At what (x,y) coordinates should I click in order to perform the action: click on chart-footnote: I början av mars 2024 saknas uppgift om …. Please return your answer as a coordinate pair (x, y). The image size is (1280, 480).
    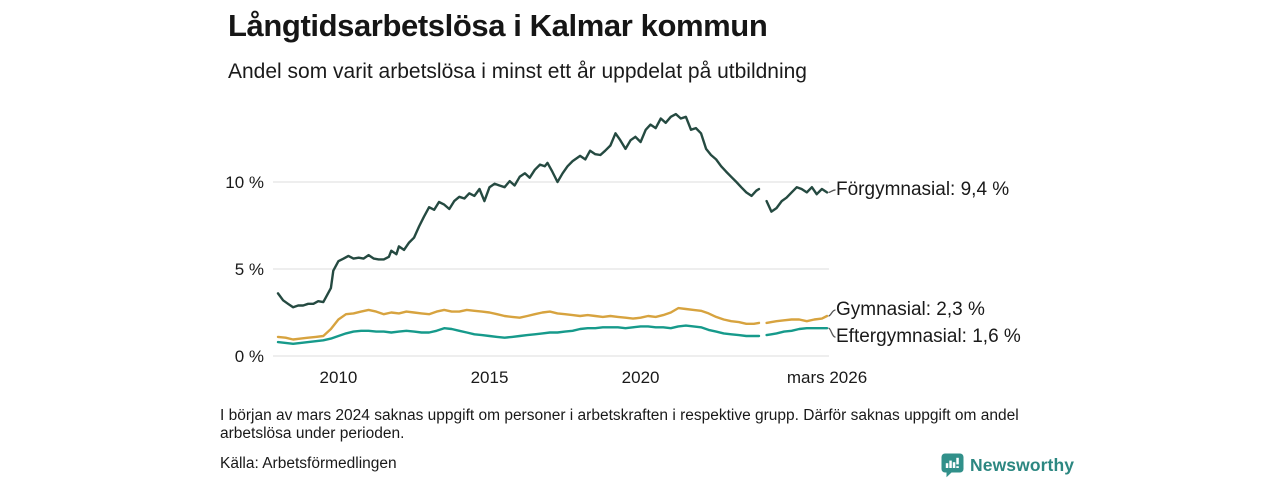
    Looking at the image, I should click on (635, 424).